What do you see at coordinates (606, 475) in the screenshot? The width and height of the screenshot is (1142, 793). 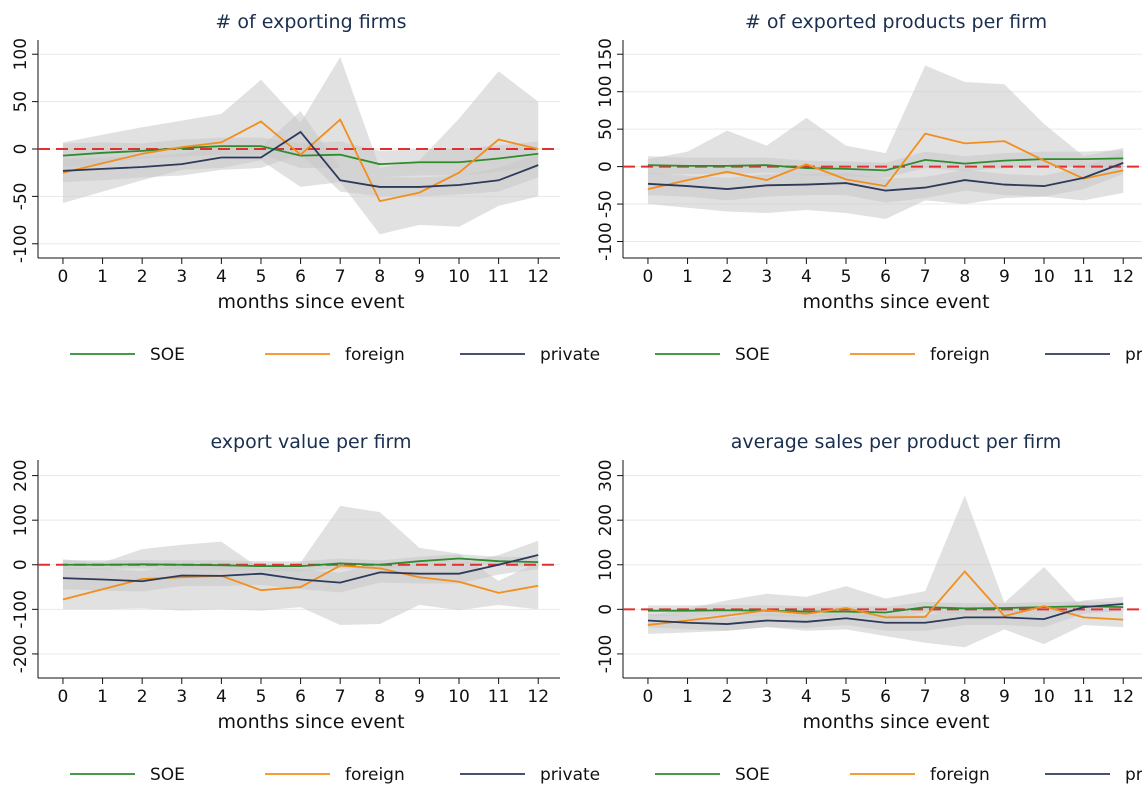 I see `y-tick-label: 300` at bounding box center [606, 475].